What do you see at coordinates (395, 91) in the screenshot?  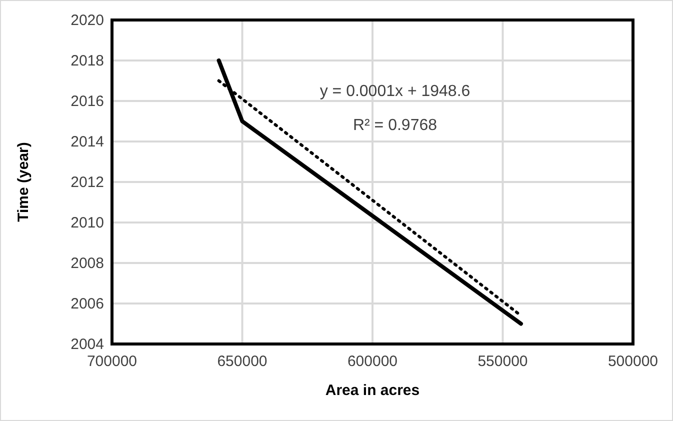 I see `annotation: y = 0.0001x + 1948.6` at bounding box center [395, 91].